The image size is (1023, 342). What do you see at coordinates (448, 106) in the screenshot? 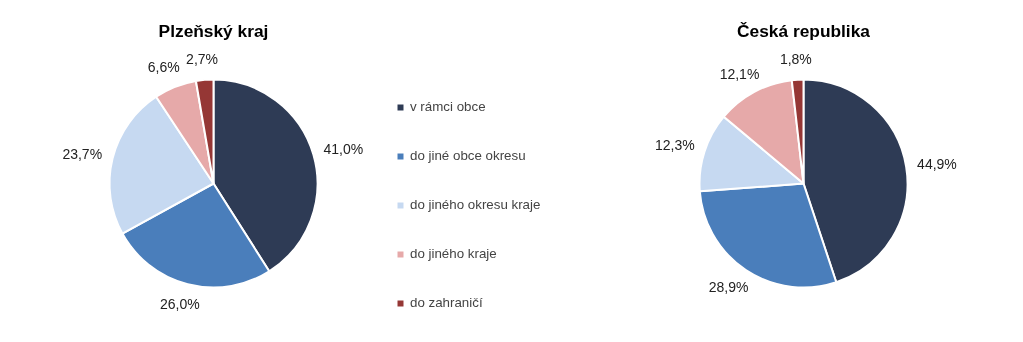
I see `legend-label: v rámci obce` at bounding box center [448, 106].